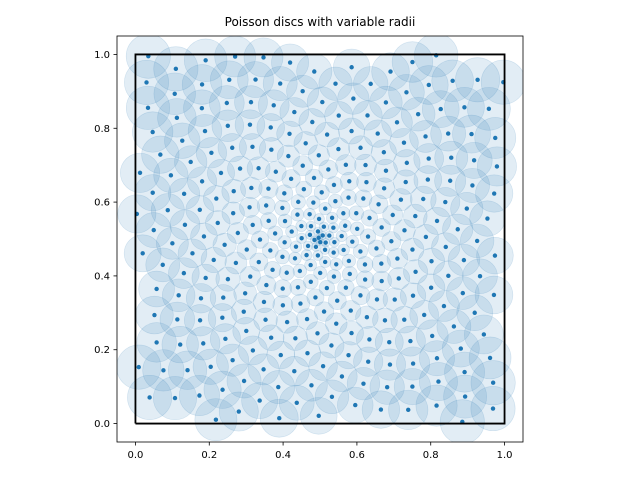 Image resolution: width=640 pixels, height=480 pixels. What do you see at coordinates (102, 350) in the screenshot?
I see `y-tick-label: 0.2` at bounding box center [102, 350].